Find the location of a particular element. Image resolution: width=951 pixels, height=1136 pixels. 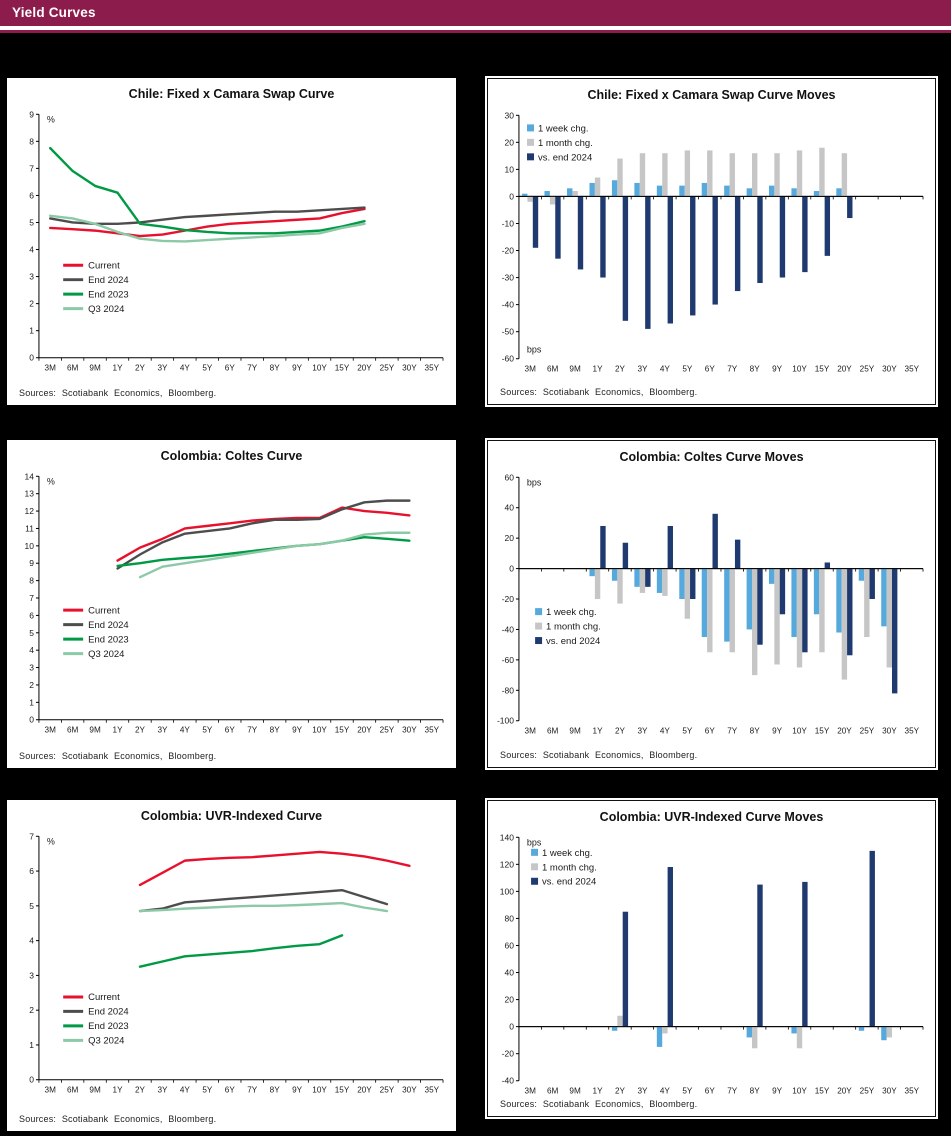

header-rule is located at coordinates (475, 31).